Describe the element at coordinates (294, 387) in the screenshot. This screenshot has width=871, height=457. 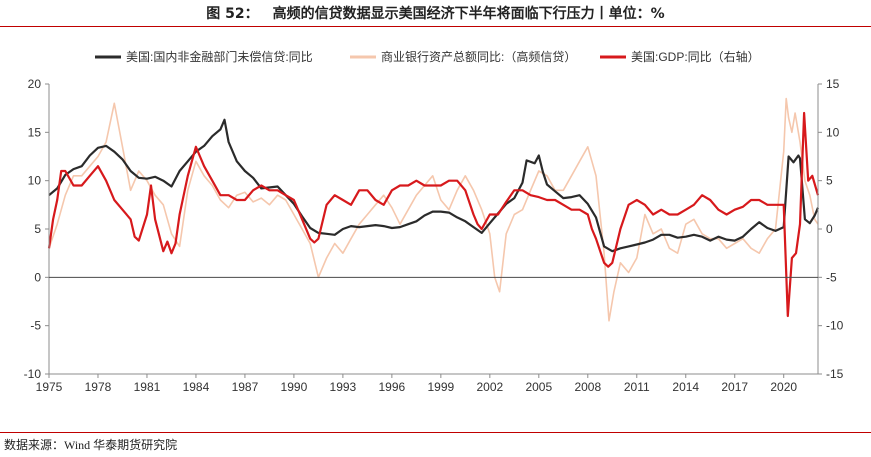
I see `x-tick-label: 1990` at that location.